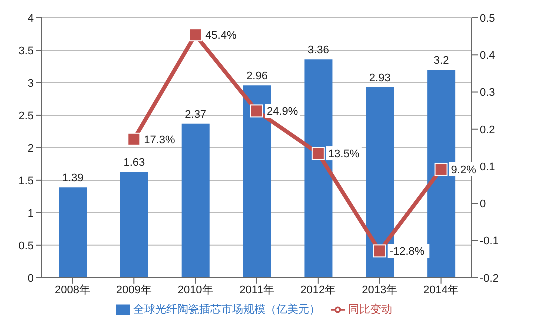 Image resolution: width=548 pixels, height=330 pixels. I want to click on x-tick-label: 2010年, so click(196, 290).